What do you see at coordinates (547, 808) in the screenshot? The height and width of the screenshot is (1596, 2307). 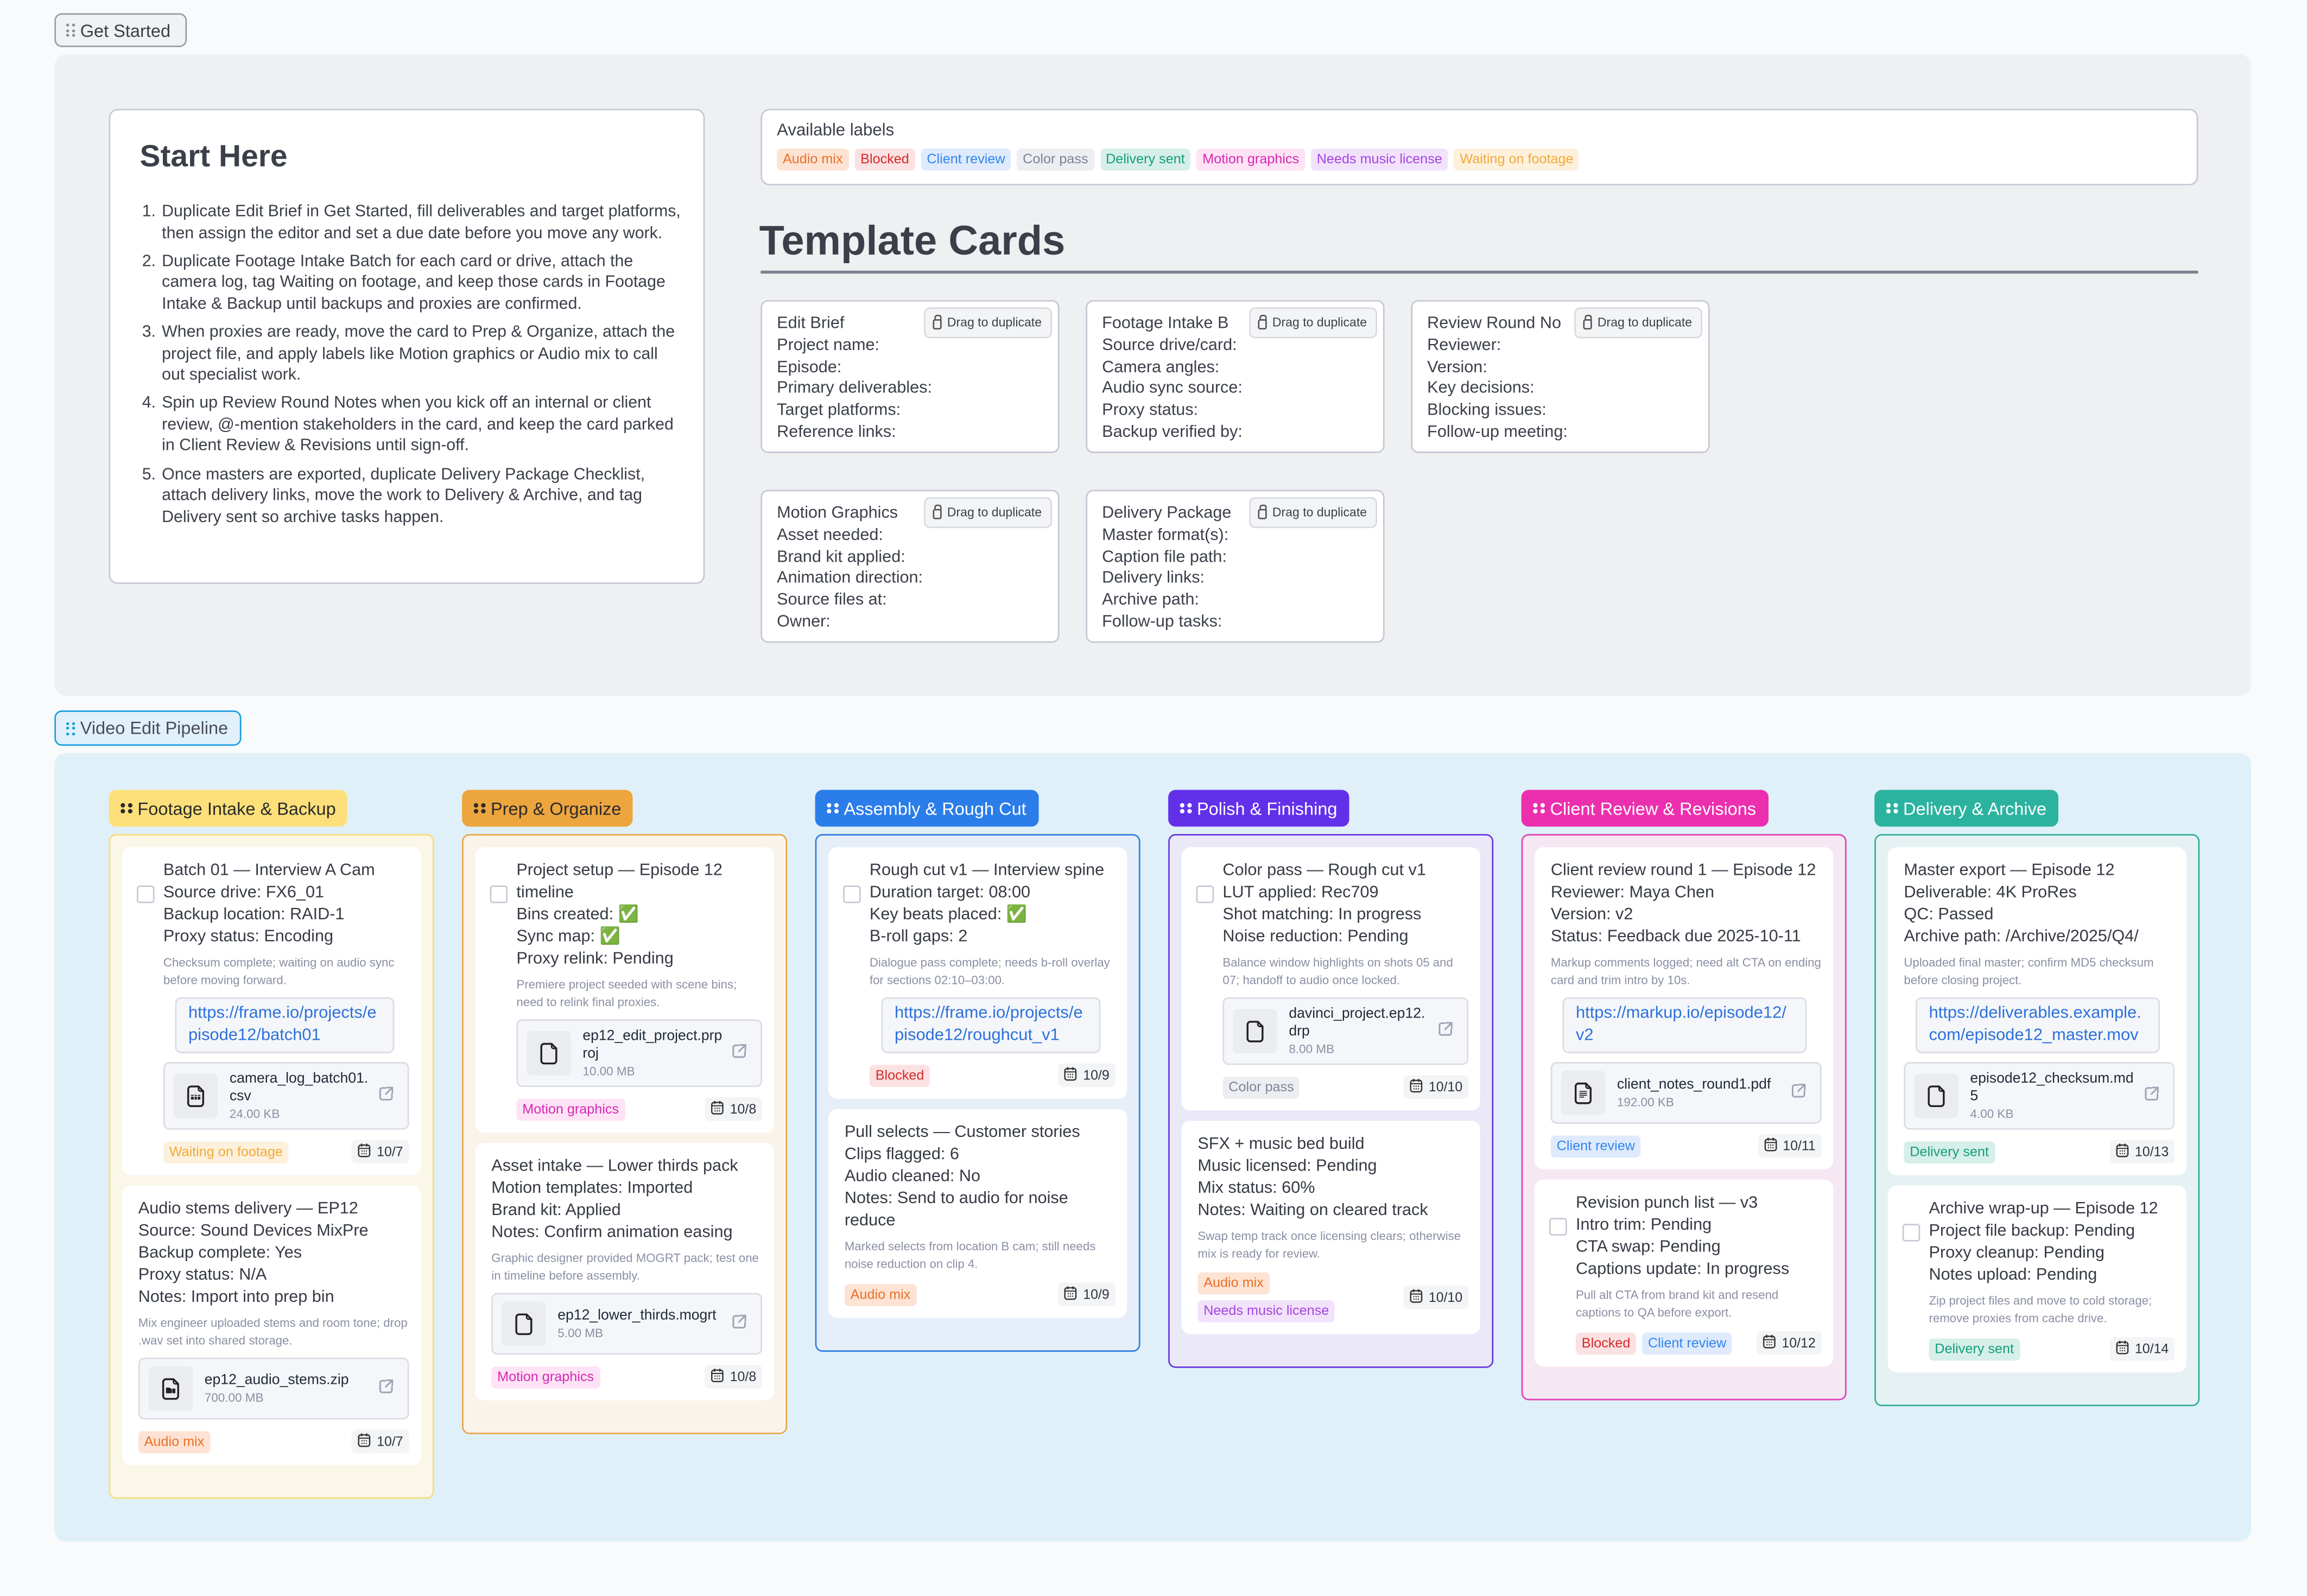 I see `column-header: Prep & Organize` at bounding box center [547, 808].